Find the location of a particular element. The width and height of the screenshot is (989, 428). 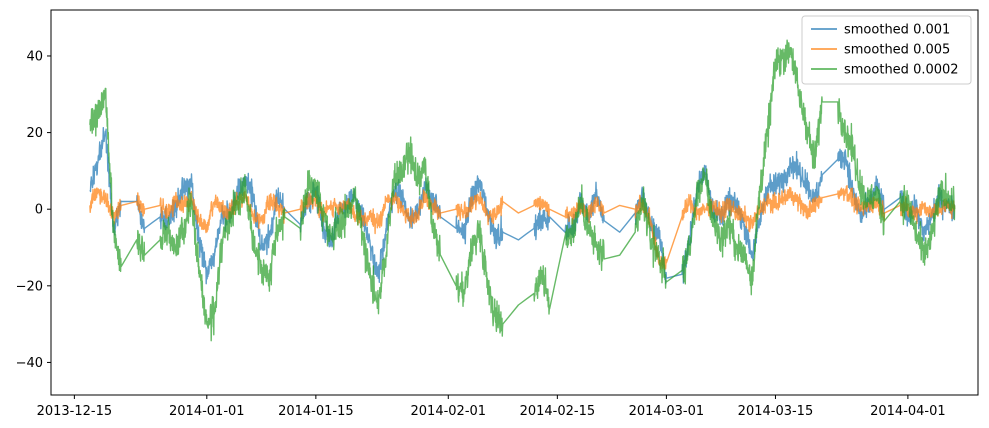

y-tick-label: −40 is located at coordinates (29, 363).